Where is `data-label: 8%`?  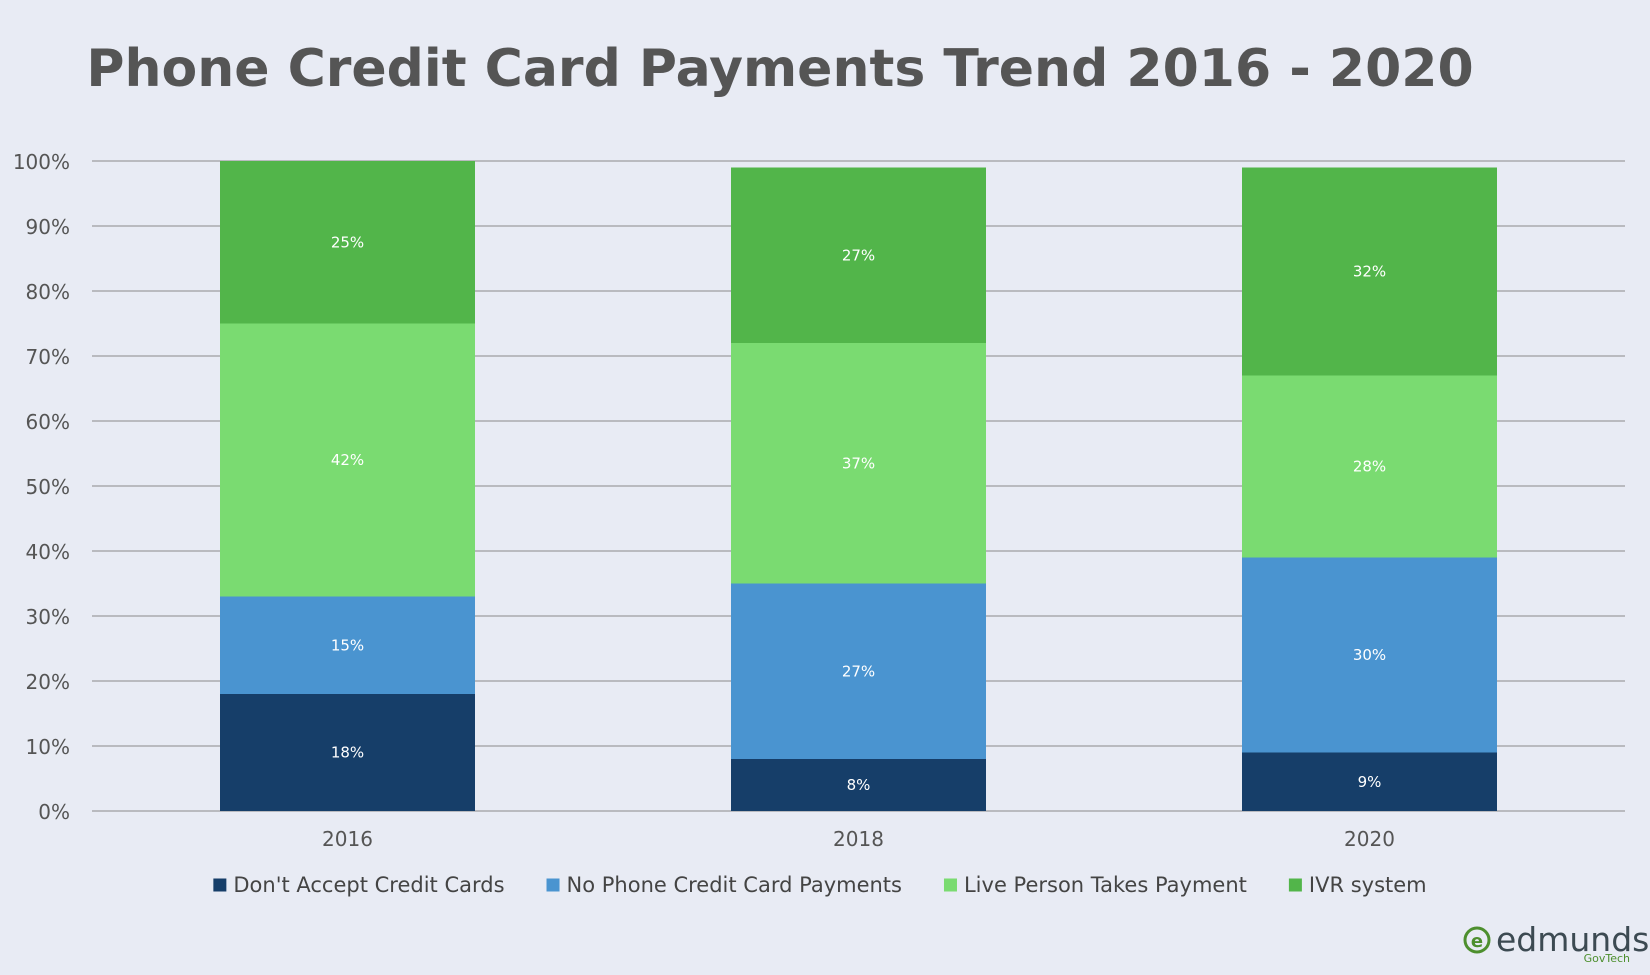 data-label: 8% is located at coordinates (859, 785).